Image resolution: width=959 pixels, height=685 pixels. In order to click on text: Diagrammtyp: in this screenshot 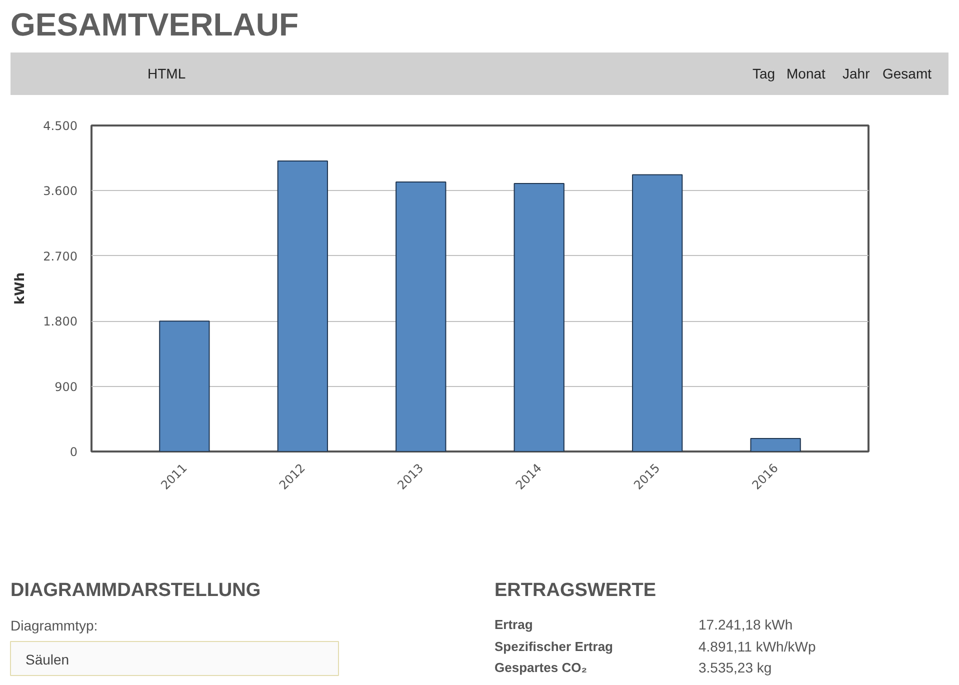, I will do `click(54, 626)`.